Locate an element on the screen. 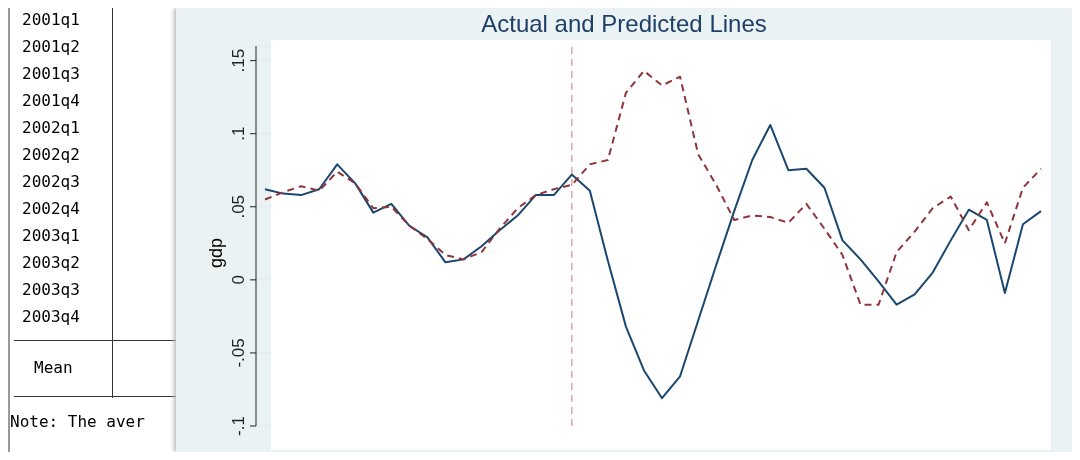 Image resolution: width=1080 pixels, height=460 pixels. text: 2001q3 is located at coordinates (51, 74).